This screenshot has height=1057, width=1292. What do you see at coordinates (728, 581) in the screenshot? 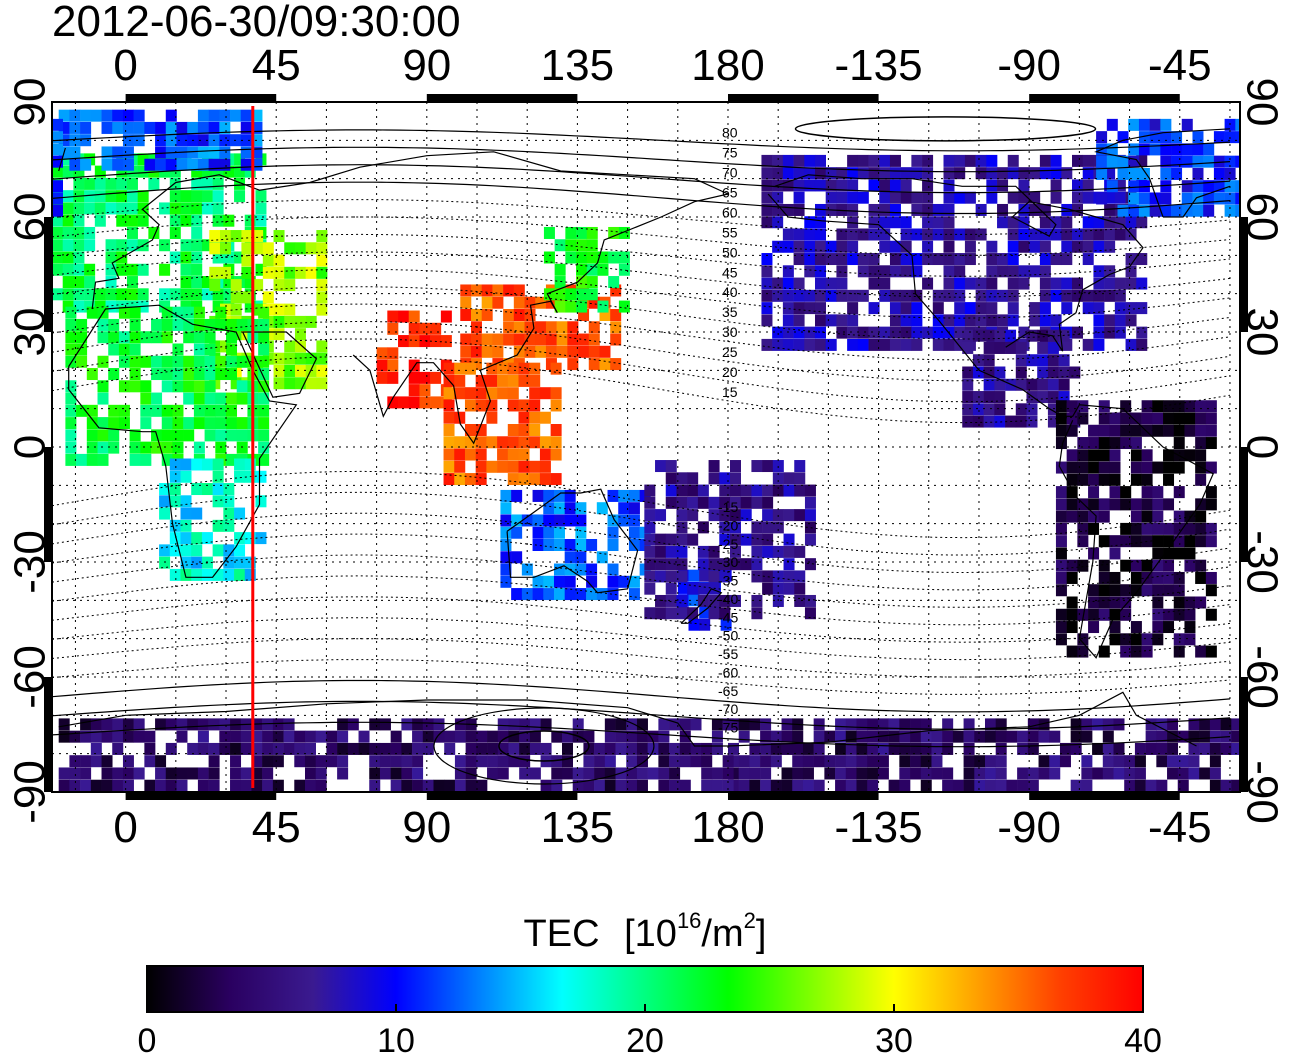
I see `mlat-label--35: -35` at bounding box center [728, 581].